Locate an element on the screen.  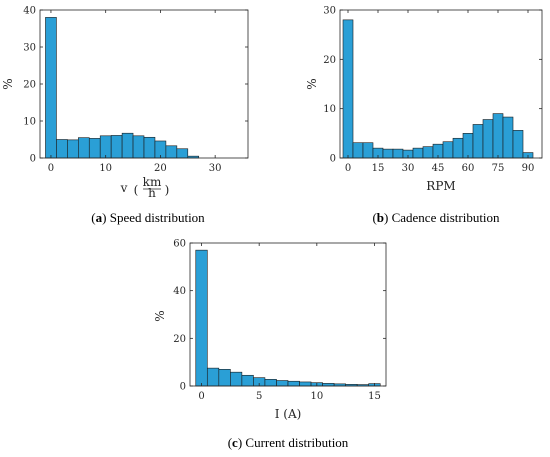
caption-letter: c is located at coordinates (235, 442).